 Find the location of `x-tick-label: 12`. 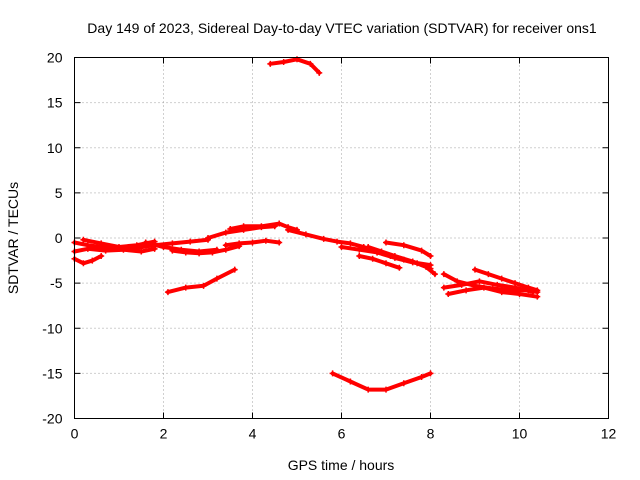

x-tick-label: 12 is located at coordinates (609, 434).